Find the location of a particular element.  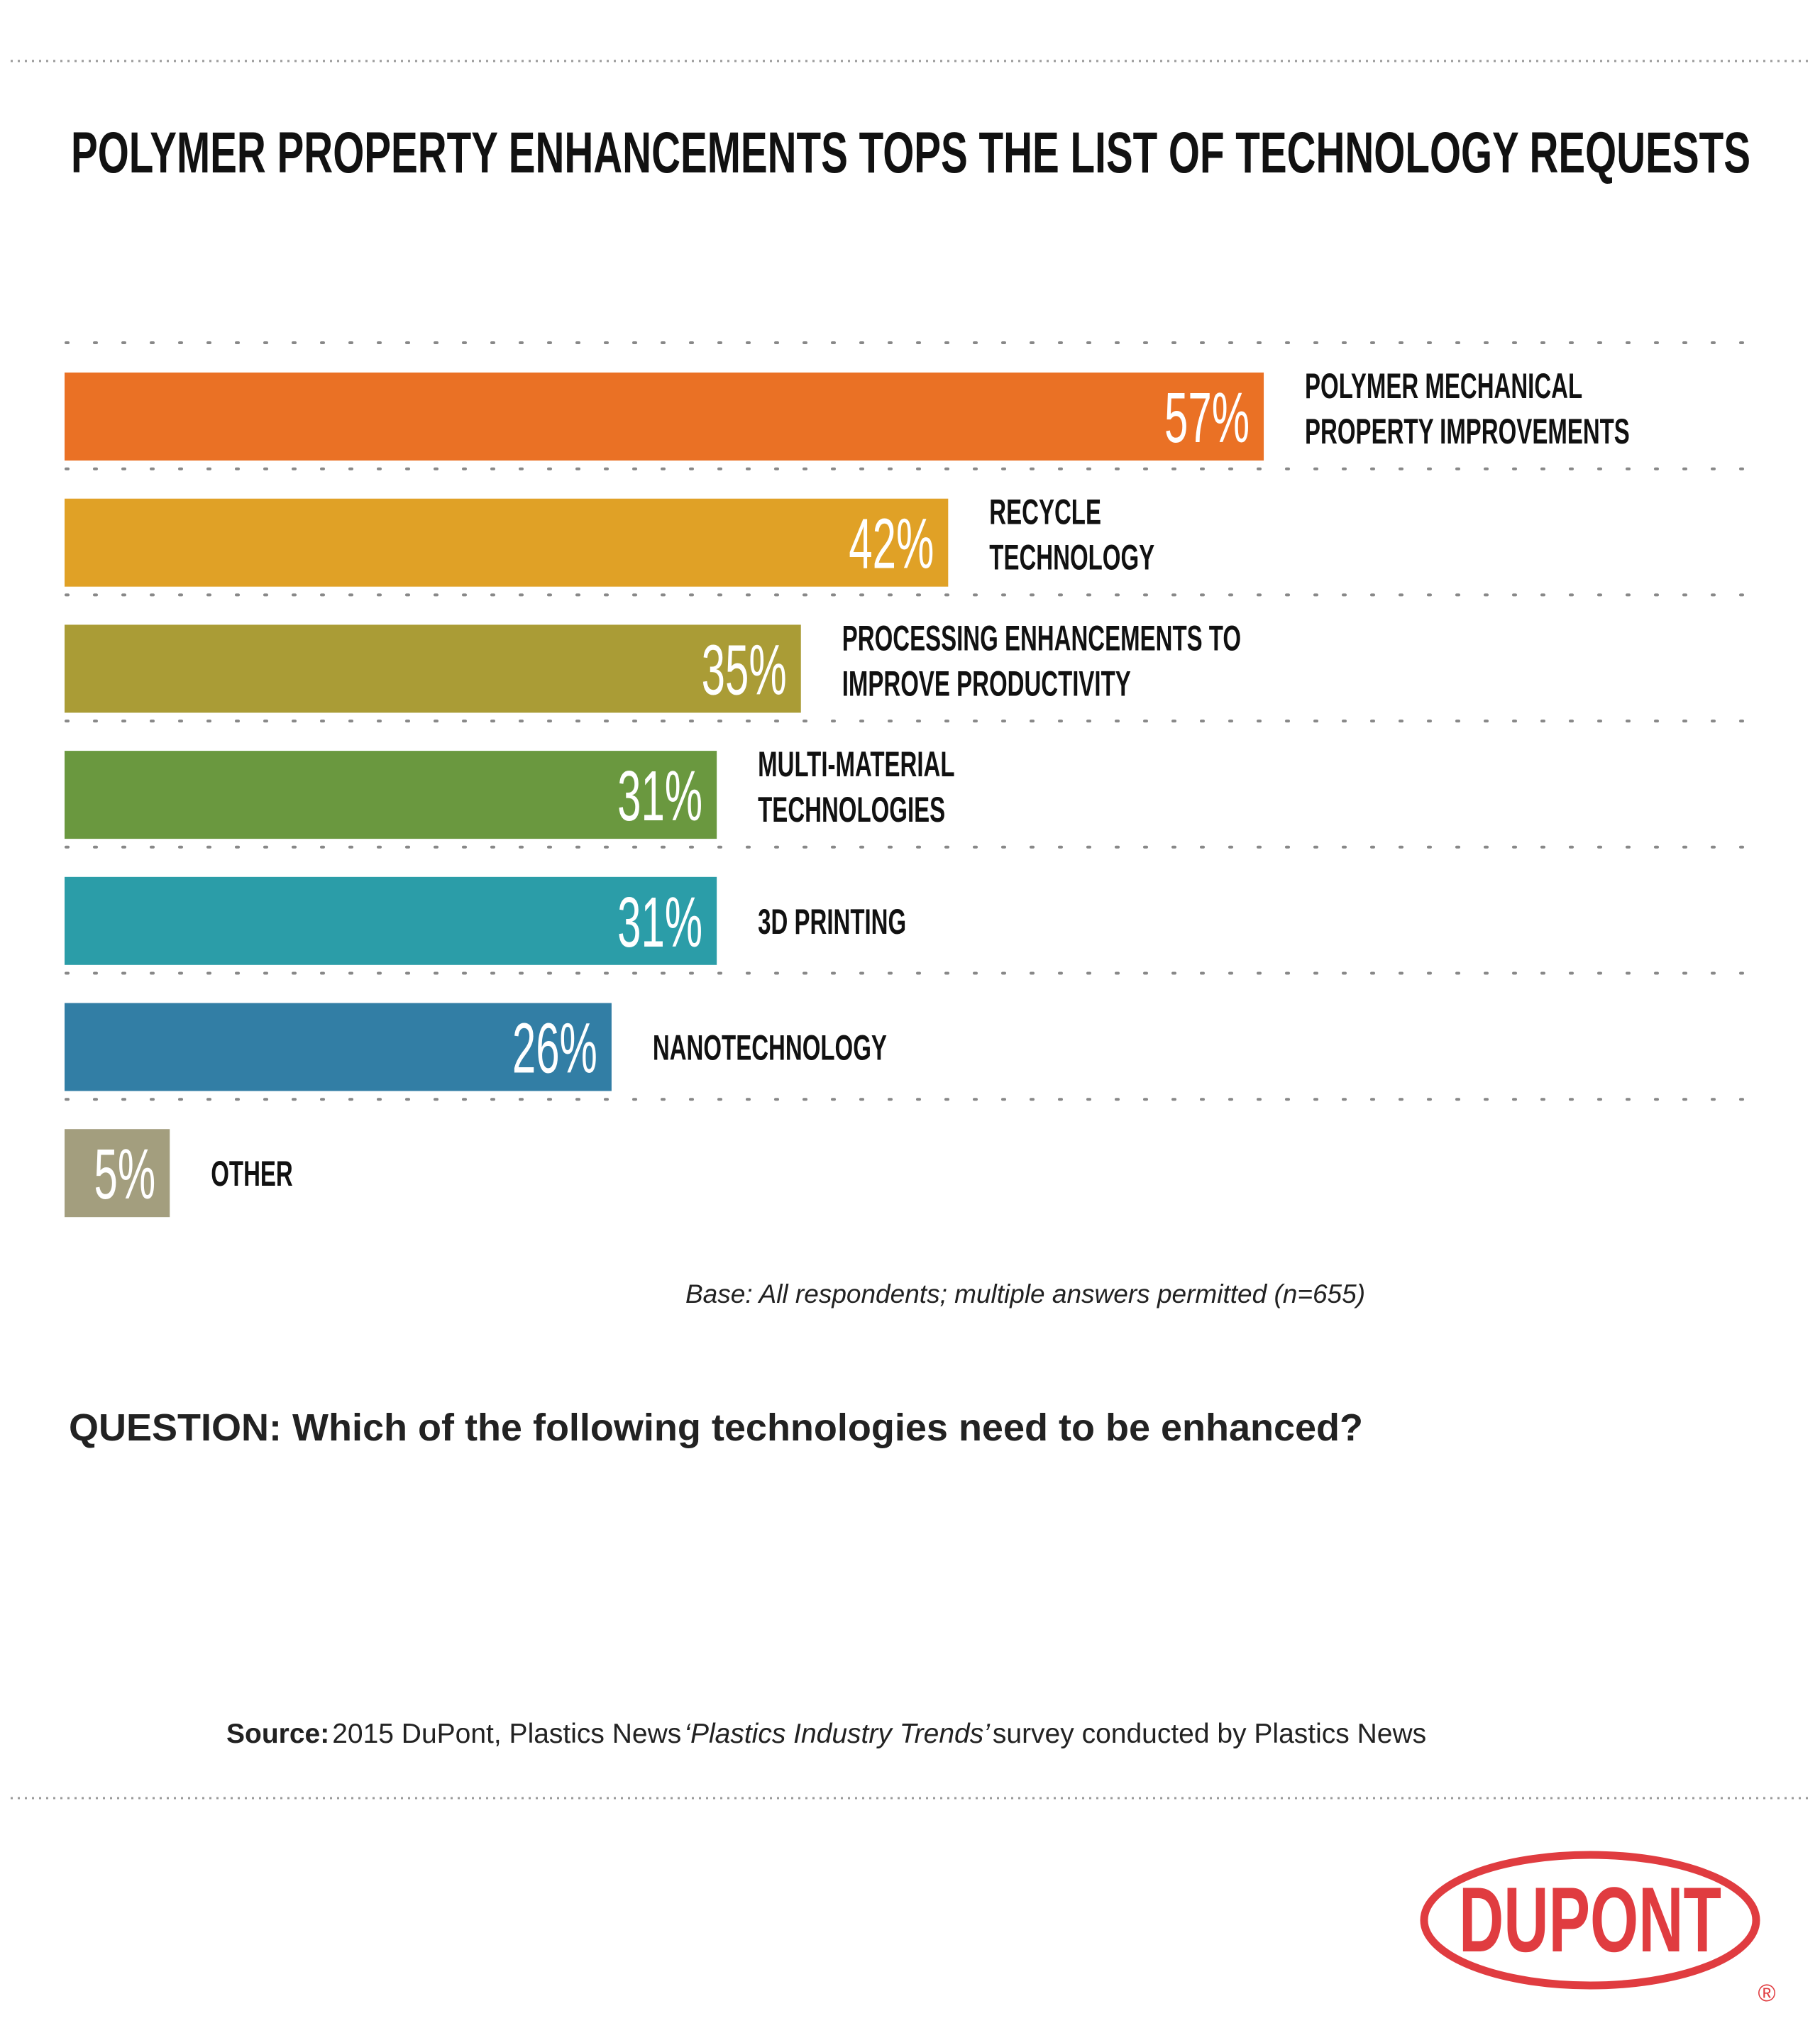

logo-text: DUPONT is located at coordinates (1590, 1920).